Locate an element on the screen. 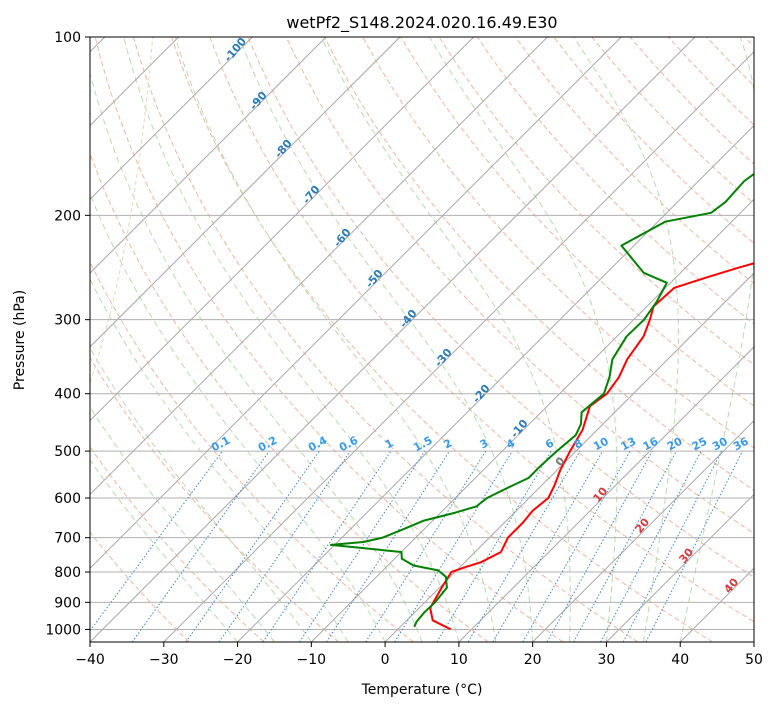  mixing-ratio-label: 25 is located at coordinates (700, 444).